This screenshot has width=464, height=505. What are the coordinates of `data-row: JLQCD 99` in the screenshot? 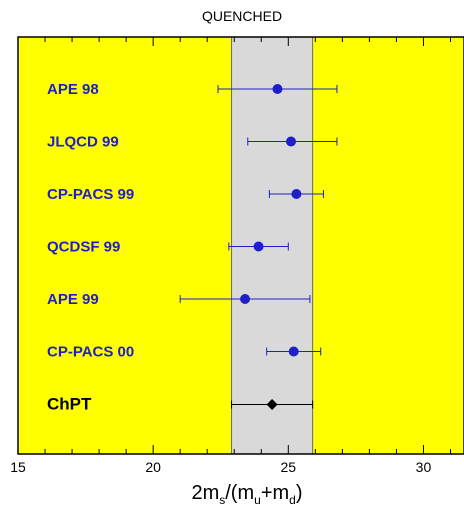 It's located at (192, 142).